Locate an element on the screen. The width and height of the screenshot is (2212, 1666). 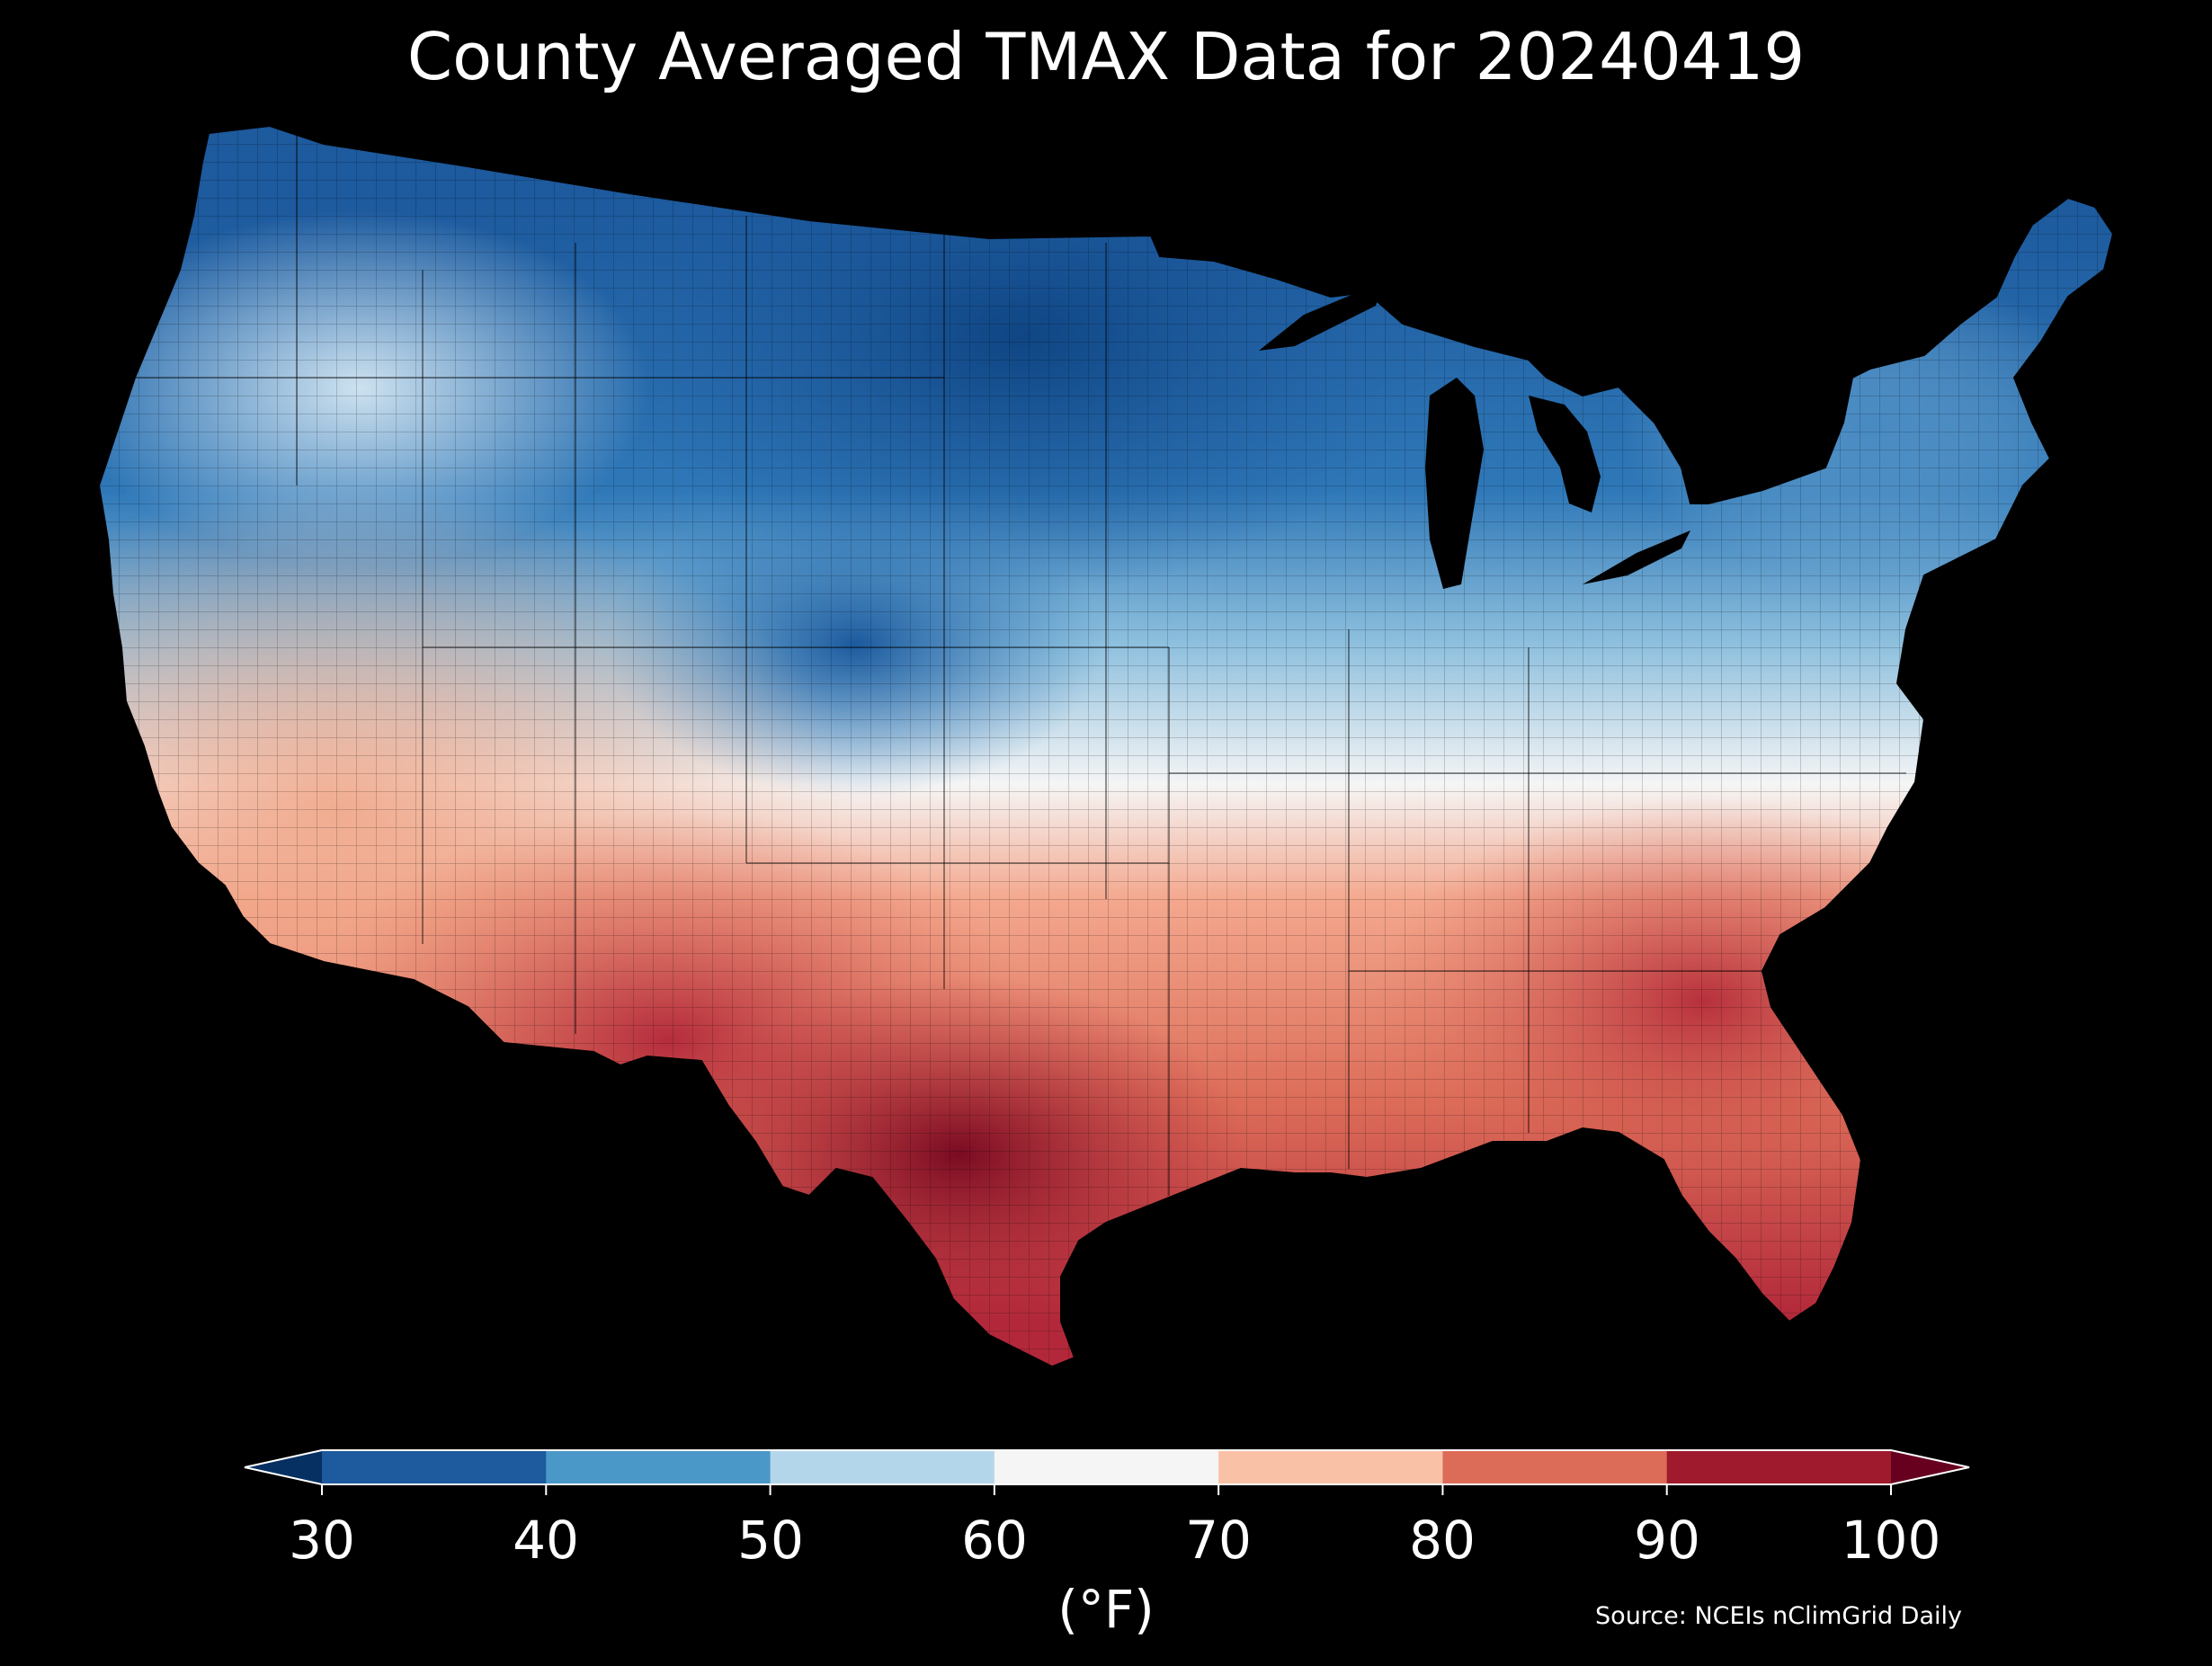
great-lakes is located at coordinates (1474, 434).